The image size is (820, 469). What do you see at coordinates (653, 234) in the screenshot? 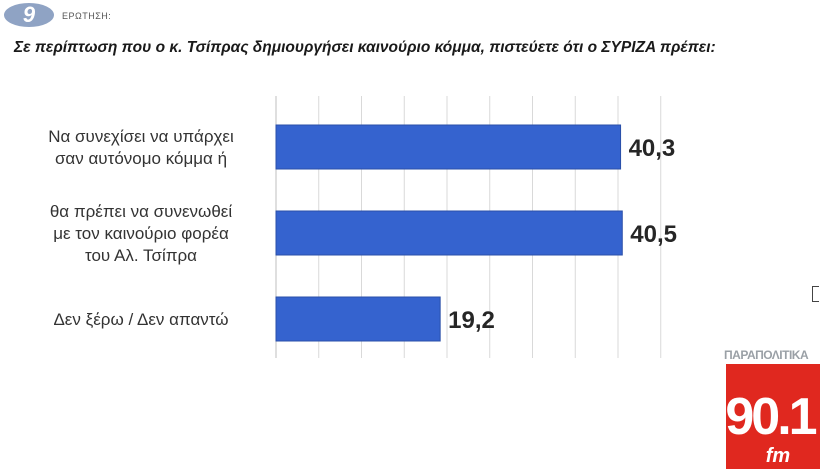
I see `bar-value-label: 40,5` at bounding box center [653, 234].